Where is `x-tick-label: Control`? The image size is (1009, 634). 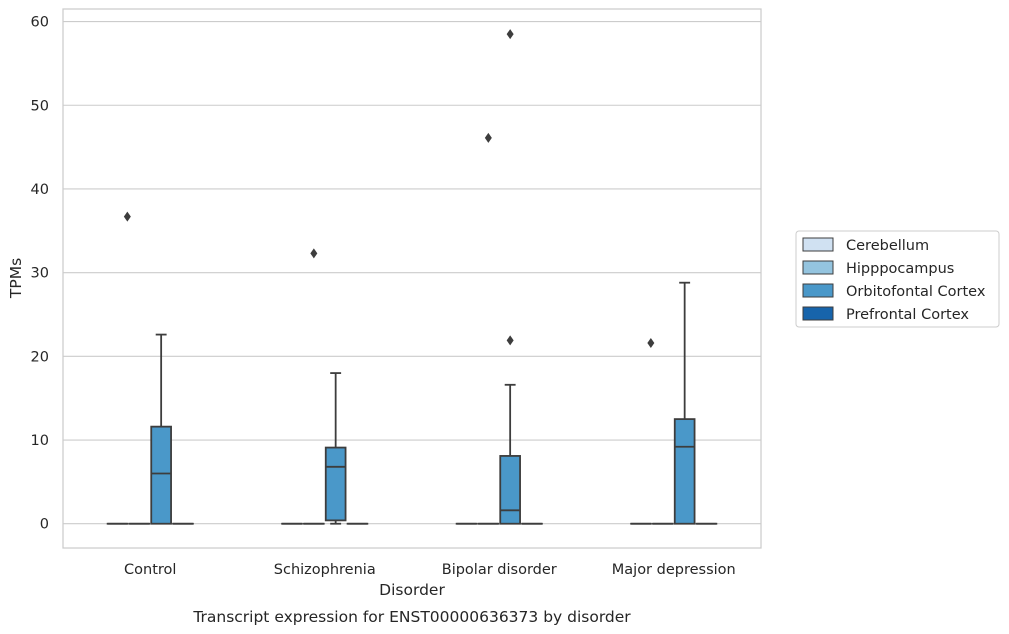 x-tick-label: Control is located at coordinates (150, 570).